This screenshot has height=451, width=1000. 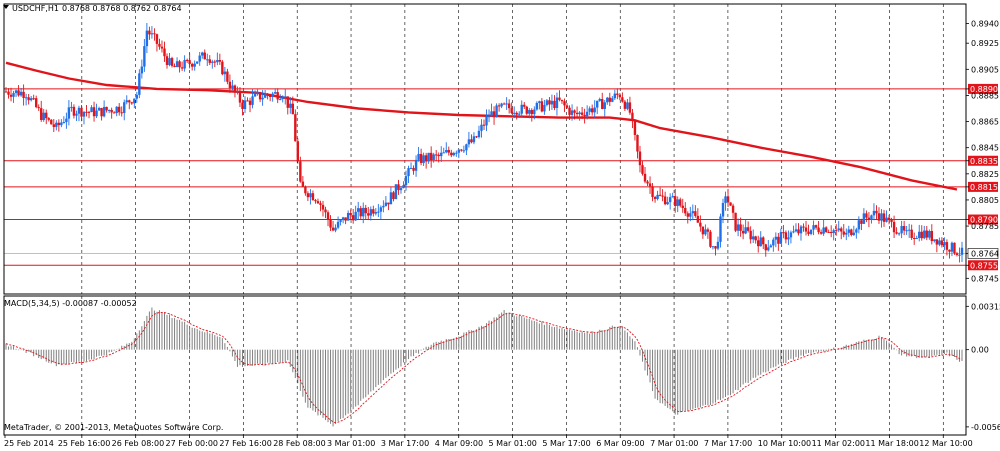 What do you see at coordinates (984, 89) in the screenshot?
I see `level-tag-label: 0.8890` at bounding box center [984, 89].